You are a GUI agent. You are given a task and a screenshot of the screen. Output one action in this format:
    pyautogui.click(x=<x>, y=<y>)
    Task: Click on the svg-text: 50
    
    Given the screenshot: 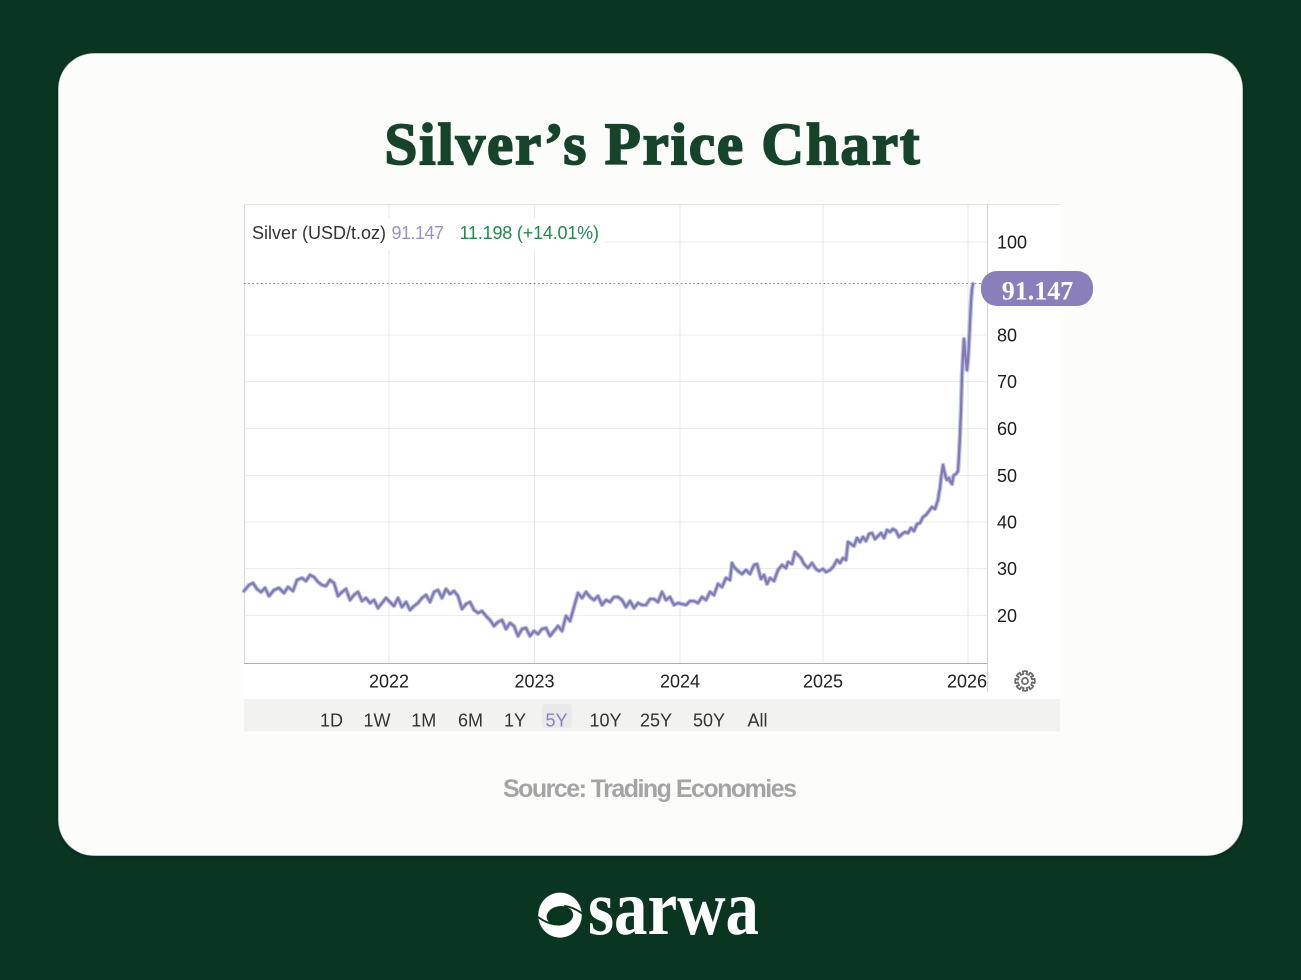 What is the action you would take?
    pyautogui.click(x=1007, y=476)
    